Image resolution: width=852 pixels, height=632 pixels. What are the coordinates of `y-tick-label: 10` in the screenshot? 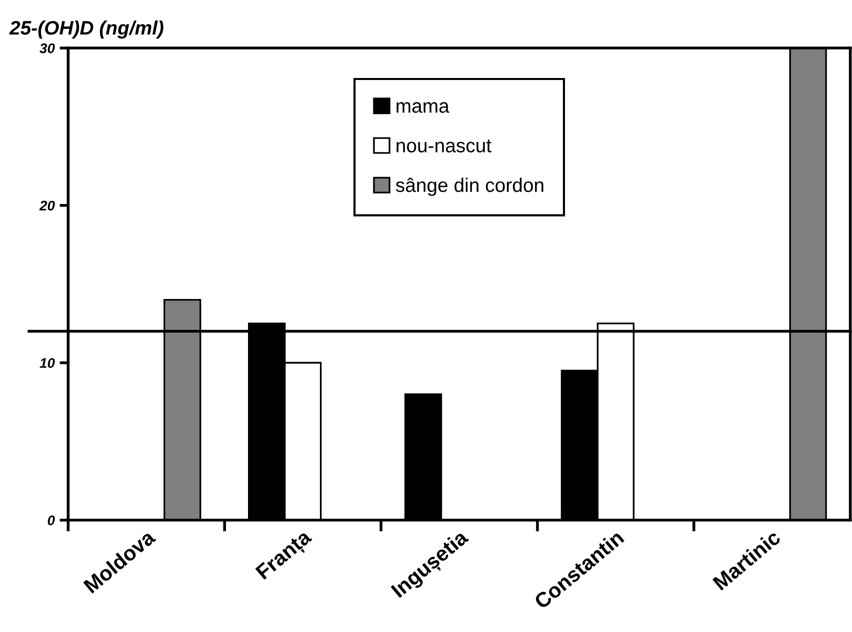 It's located at (47, 363).